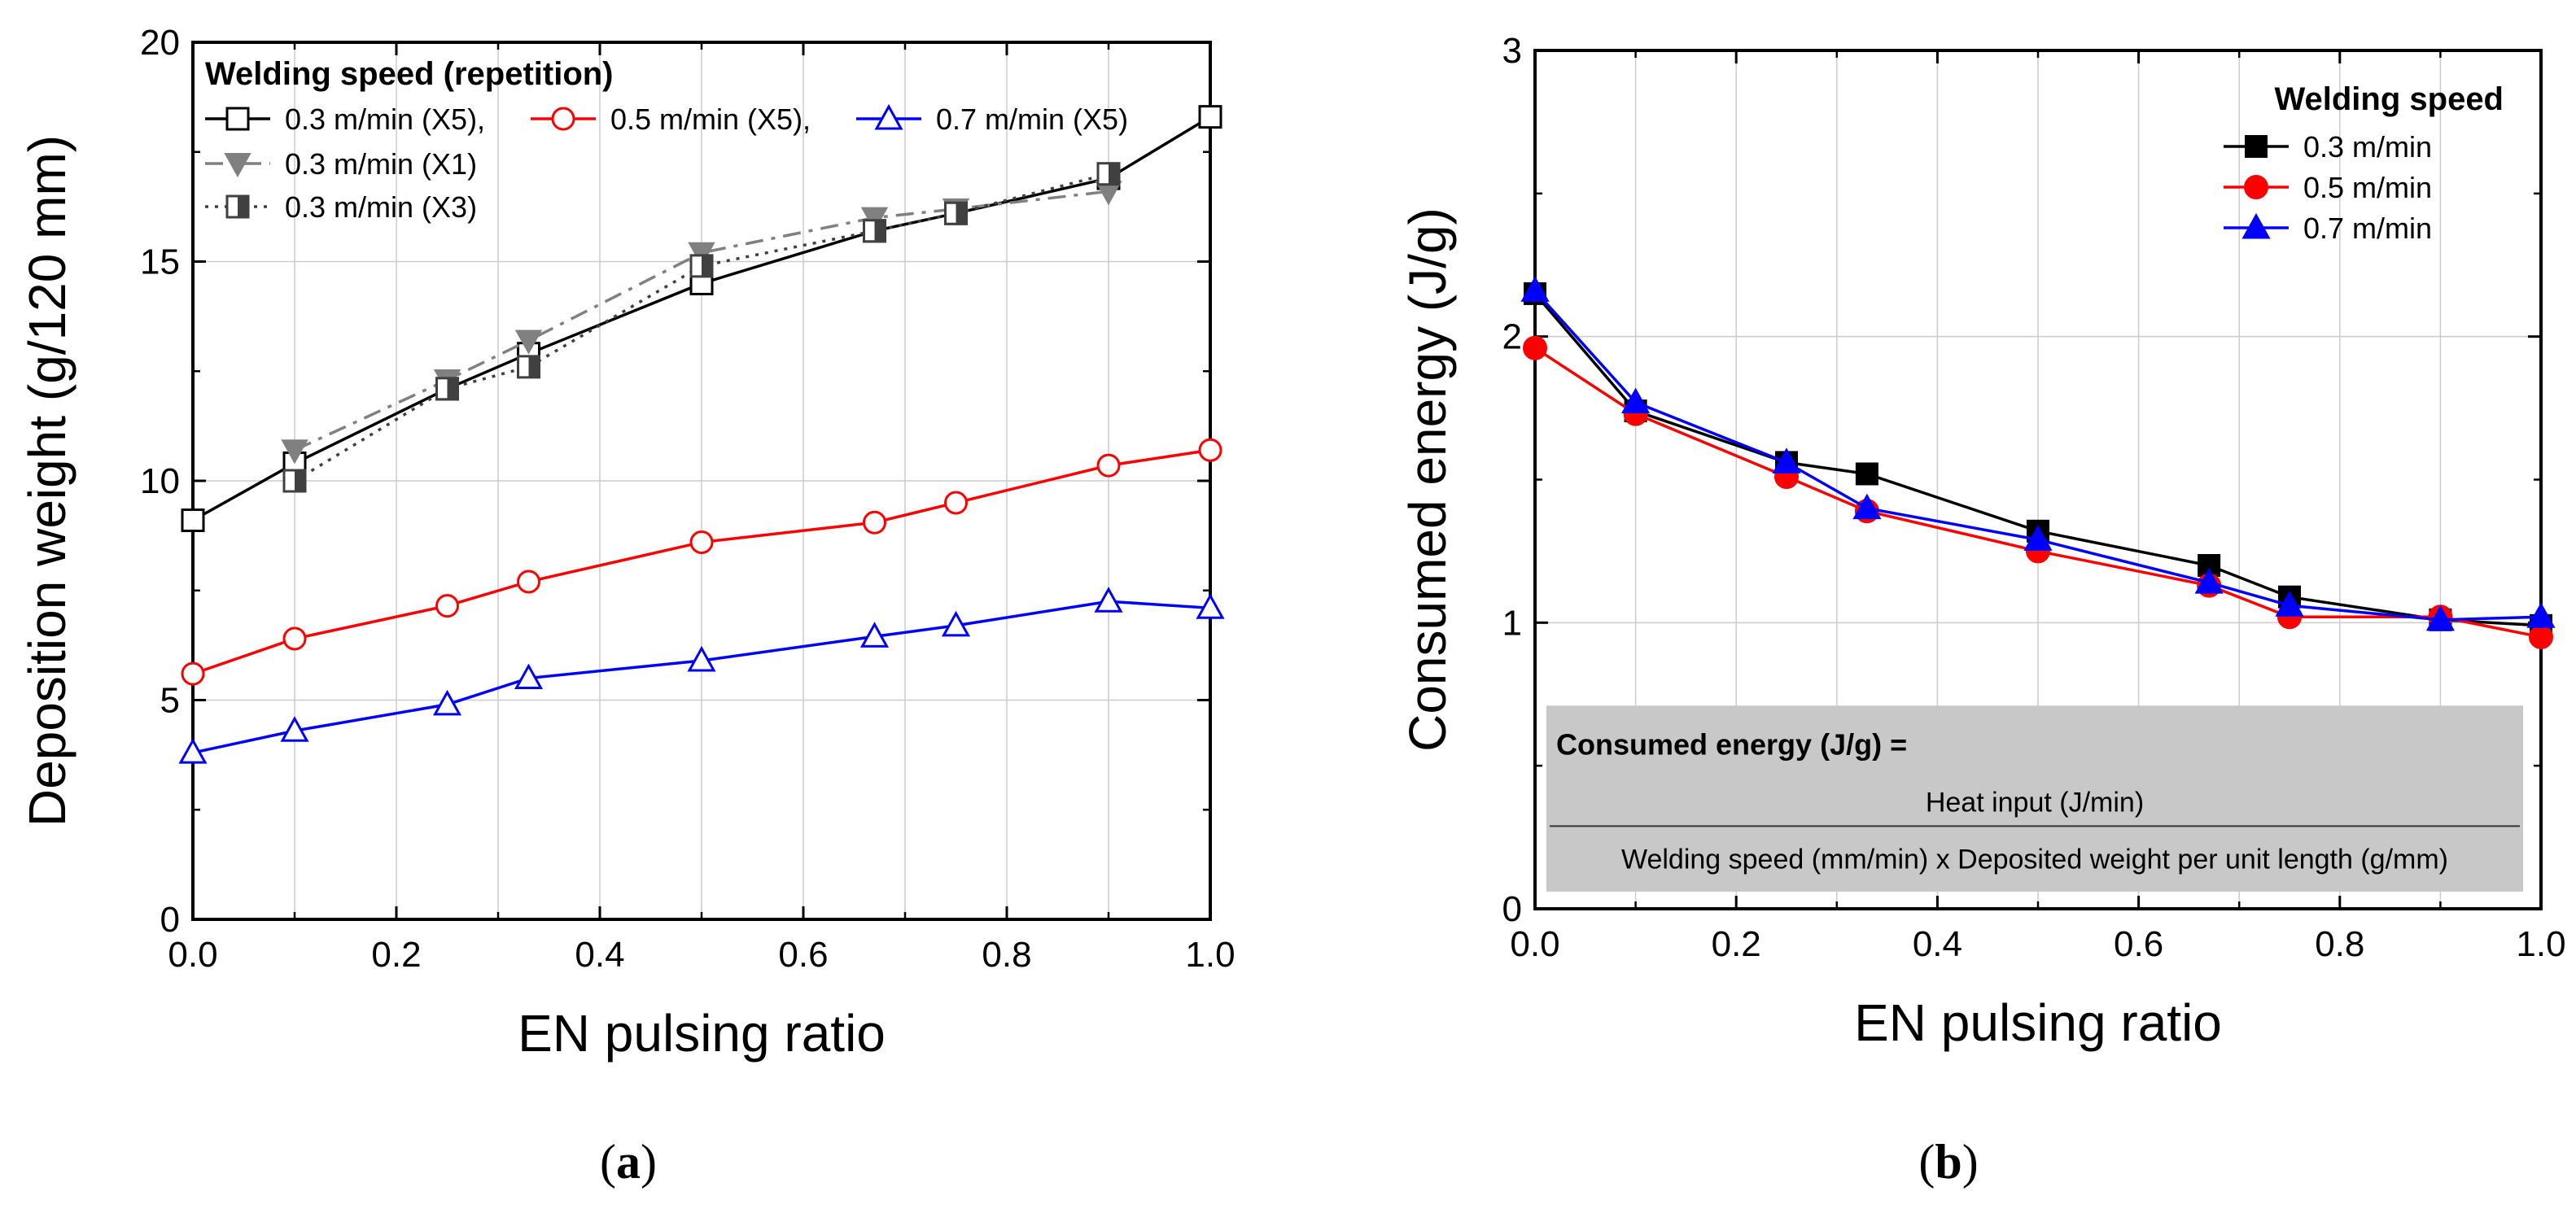  I want to click on y-tick-label: 5, so click(170, 701).